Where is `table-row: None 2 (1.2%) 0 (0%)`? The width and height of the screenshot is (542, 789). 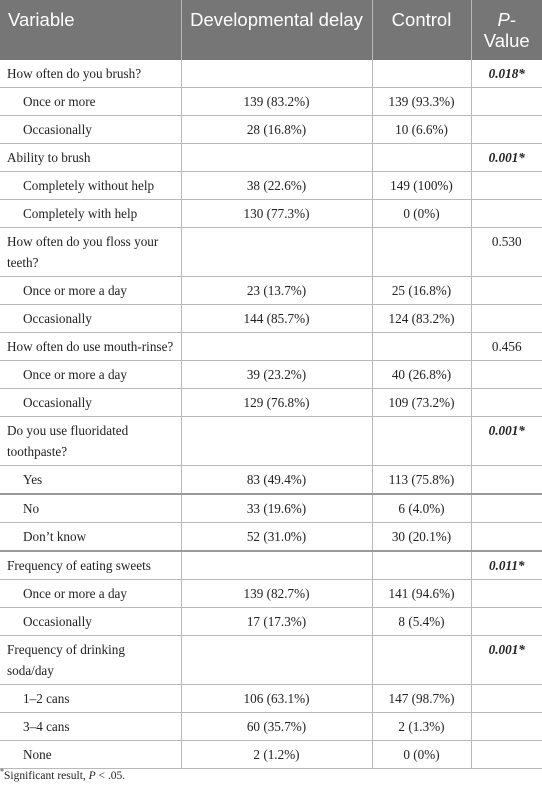 table-row: None 2 (1.2%) 0 (0%) is located at coordinates (271, 754).